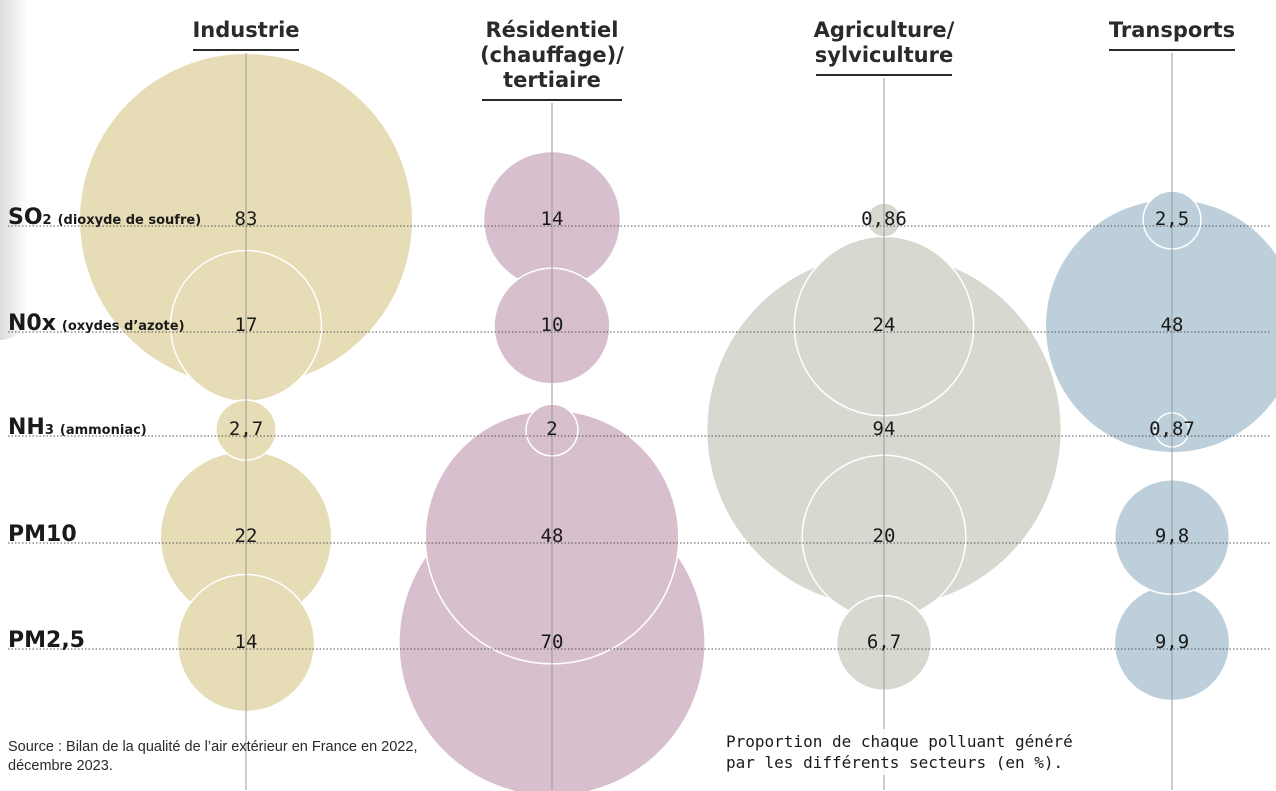  Describe the element at coordinates (246, 30) in the screenshot. I see `sector-header: Industrie` at that location.